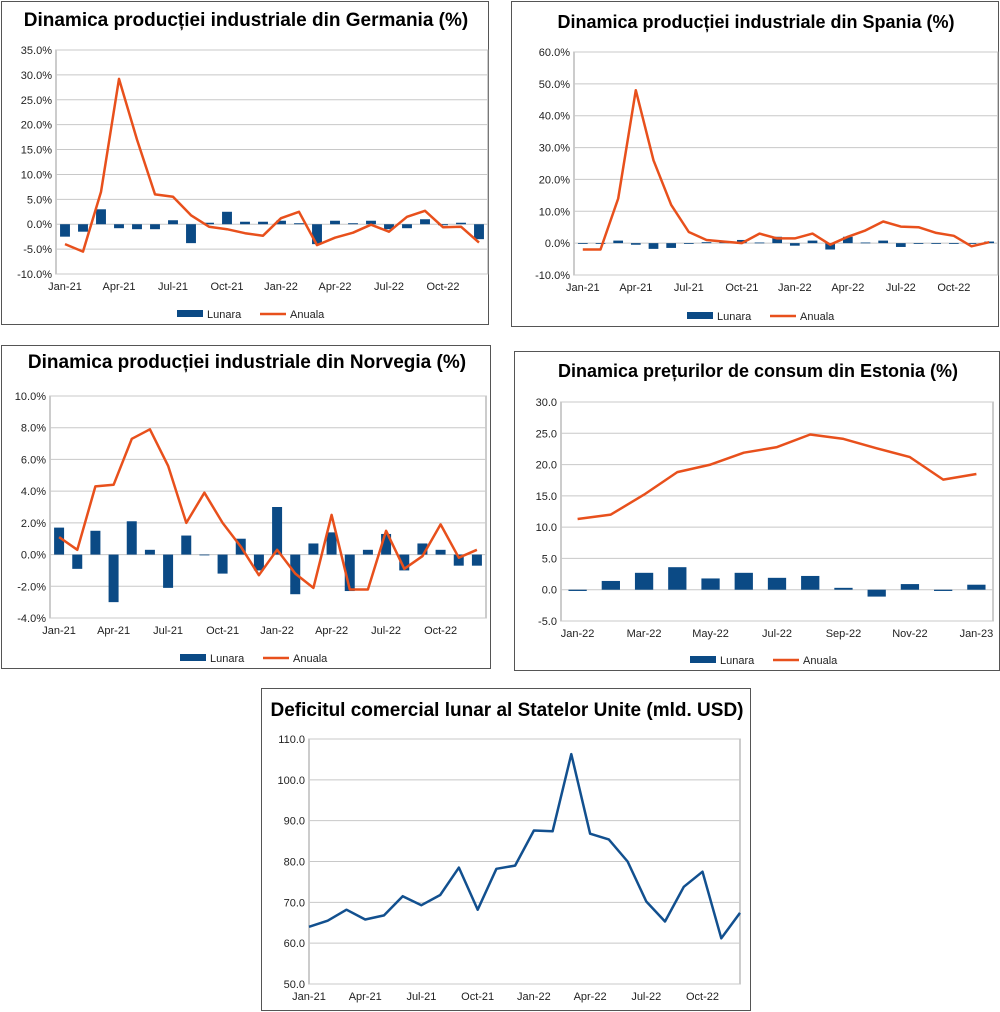 This screenshot has height=1012, width=1000. What do you see at coordinates (554, 53) in the screenshot?
I see `y-tick-label: 60.0%` at bounding box center [554, 53].